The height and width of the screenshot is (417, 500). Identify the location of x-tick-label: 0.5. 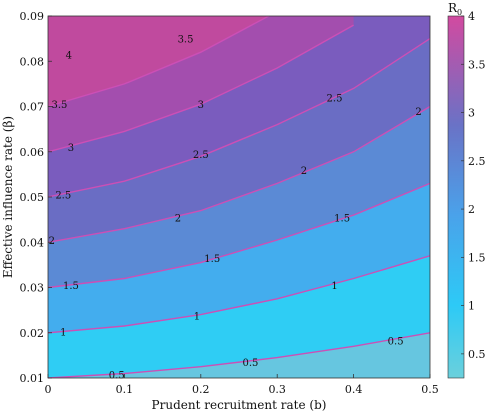
(430, 389).